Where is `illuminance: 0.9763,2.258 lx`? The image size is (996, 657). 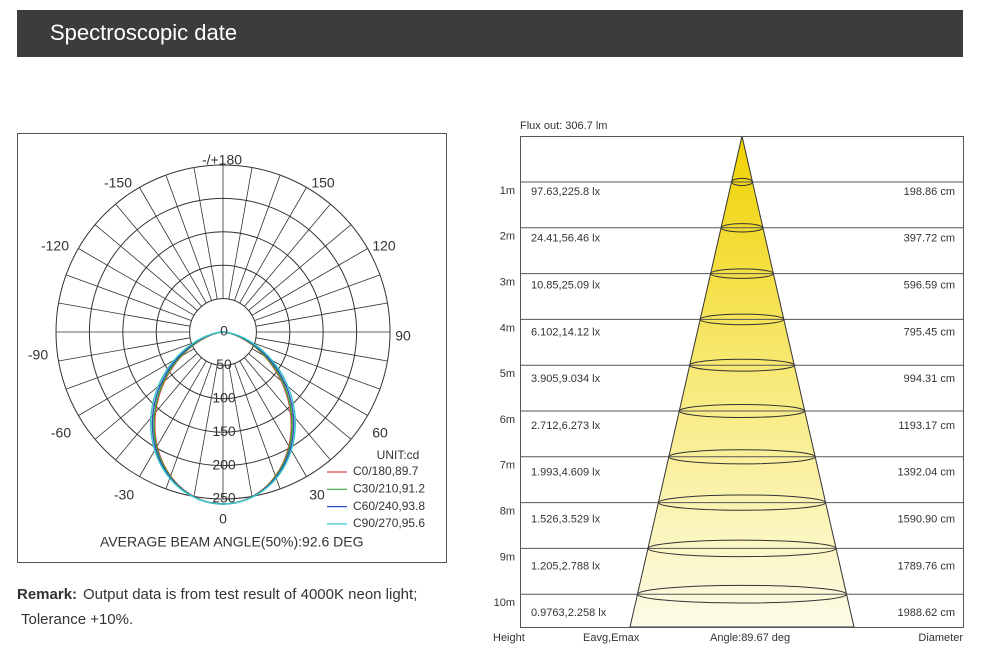 illuminance: 0.9763,2.258 lx is located at coordinates (569, 613).